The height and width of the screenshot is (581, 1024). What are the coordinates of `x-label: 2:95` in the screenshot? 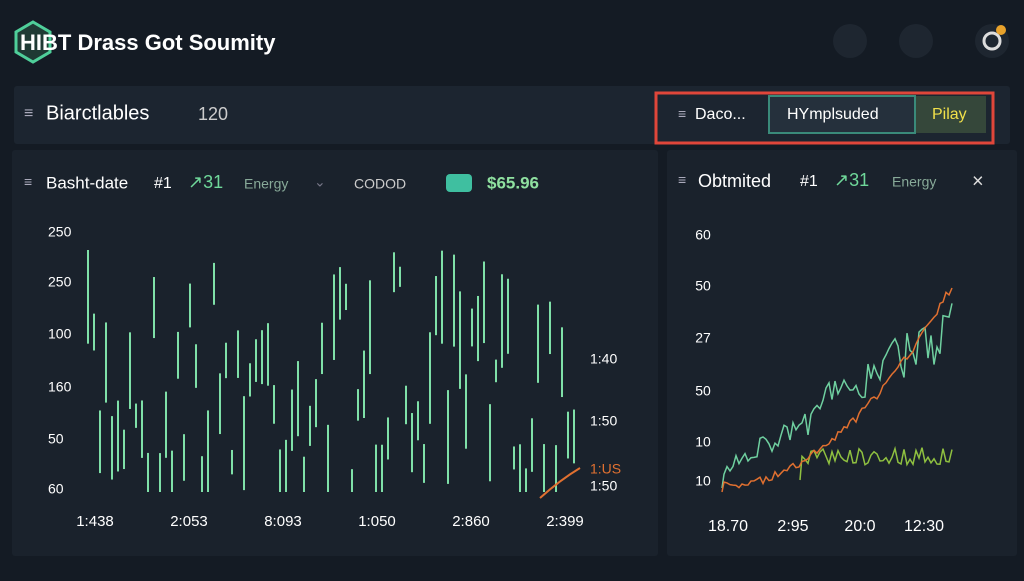 It's located at (792, 526).